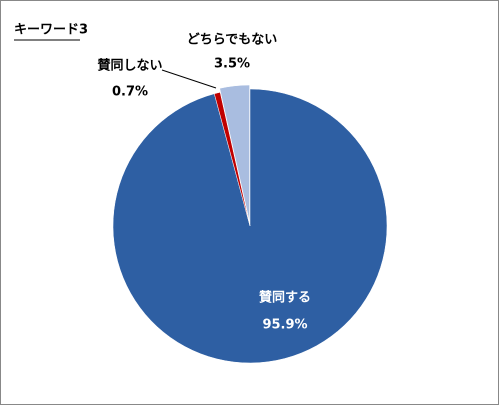 This screenshot has height=406, width=500. What do you see at coordinates (189, 79) in the screenshot?
I see `leader-line` at bounding box center [189, 79].